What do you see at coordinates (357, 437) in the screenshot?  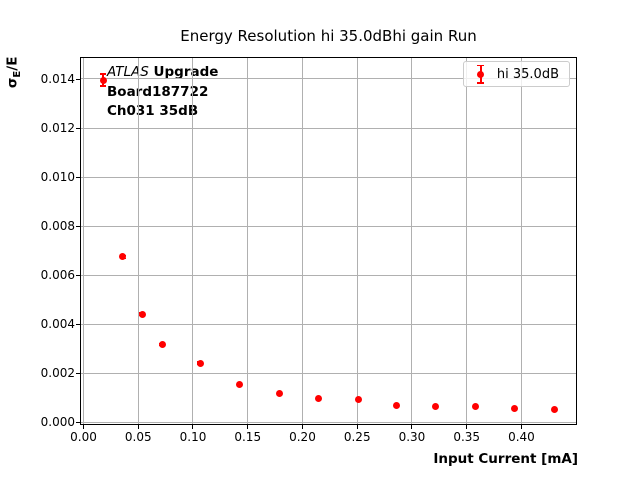 I see `x-tick-label: 0.25` at bounding box center [357, 437].